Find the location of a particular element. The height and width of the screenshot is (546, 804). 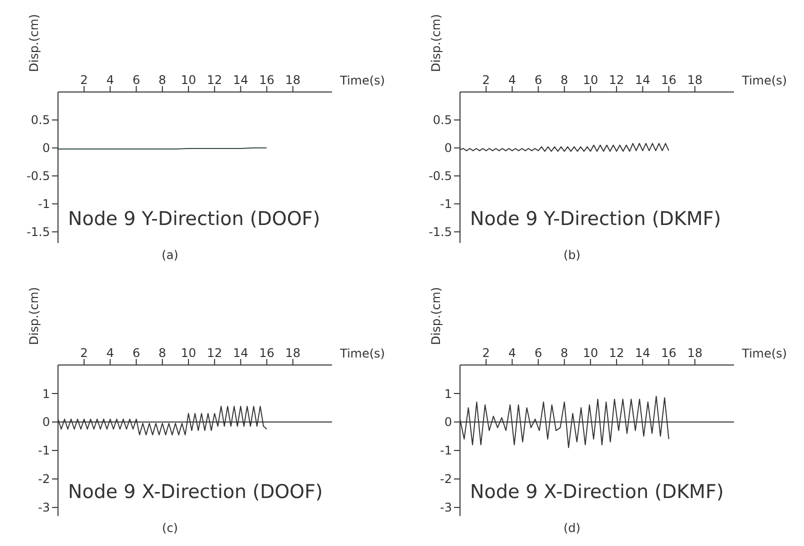

text: Node 9 Y-Direction (DKMF) is located at coordinates (596, 219).